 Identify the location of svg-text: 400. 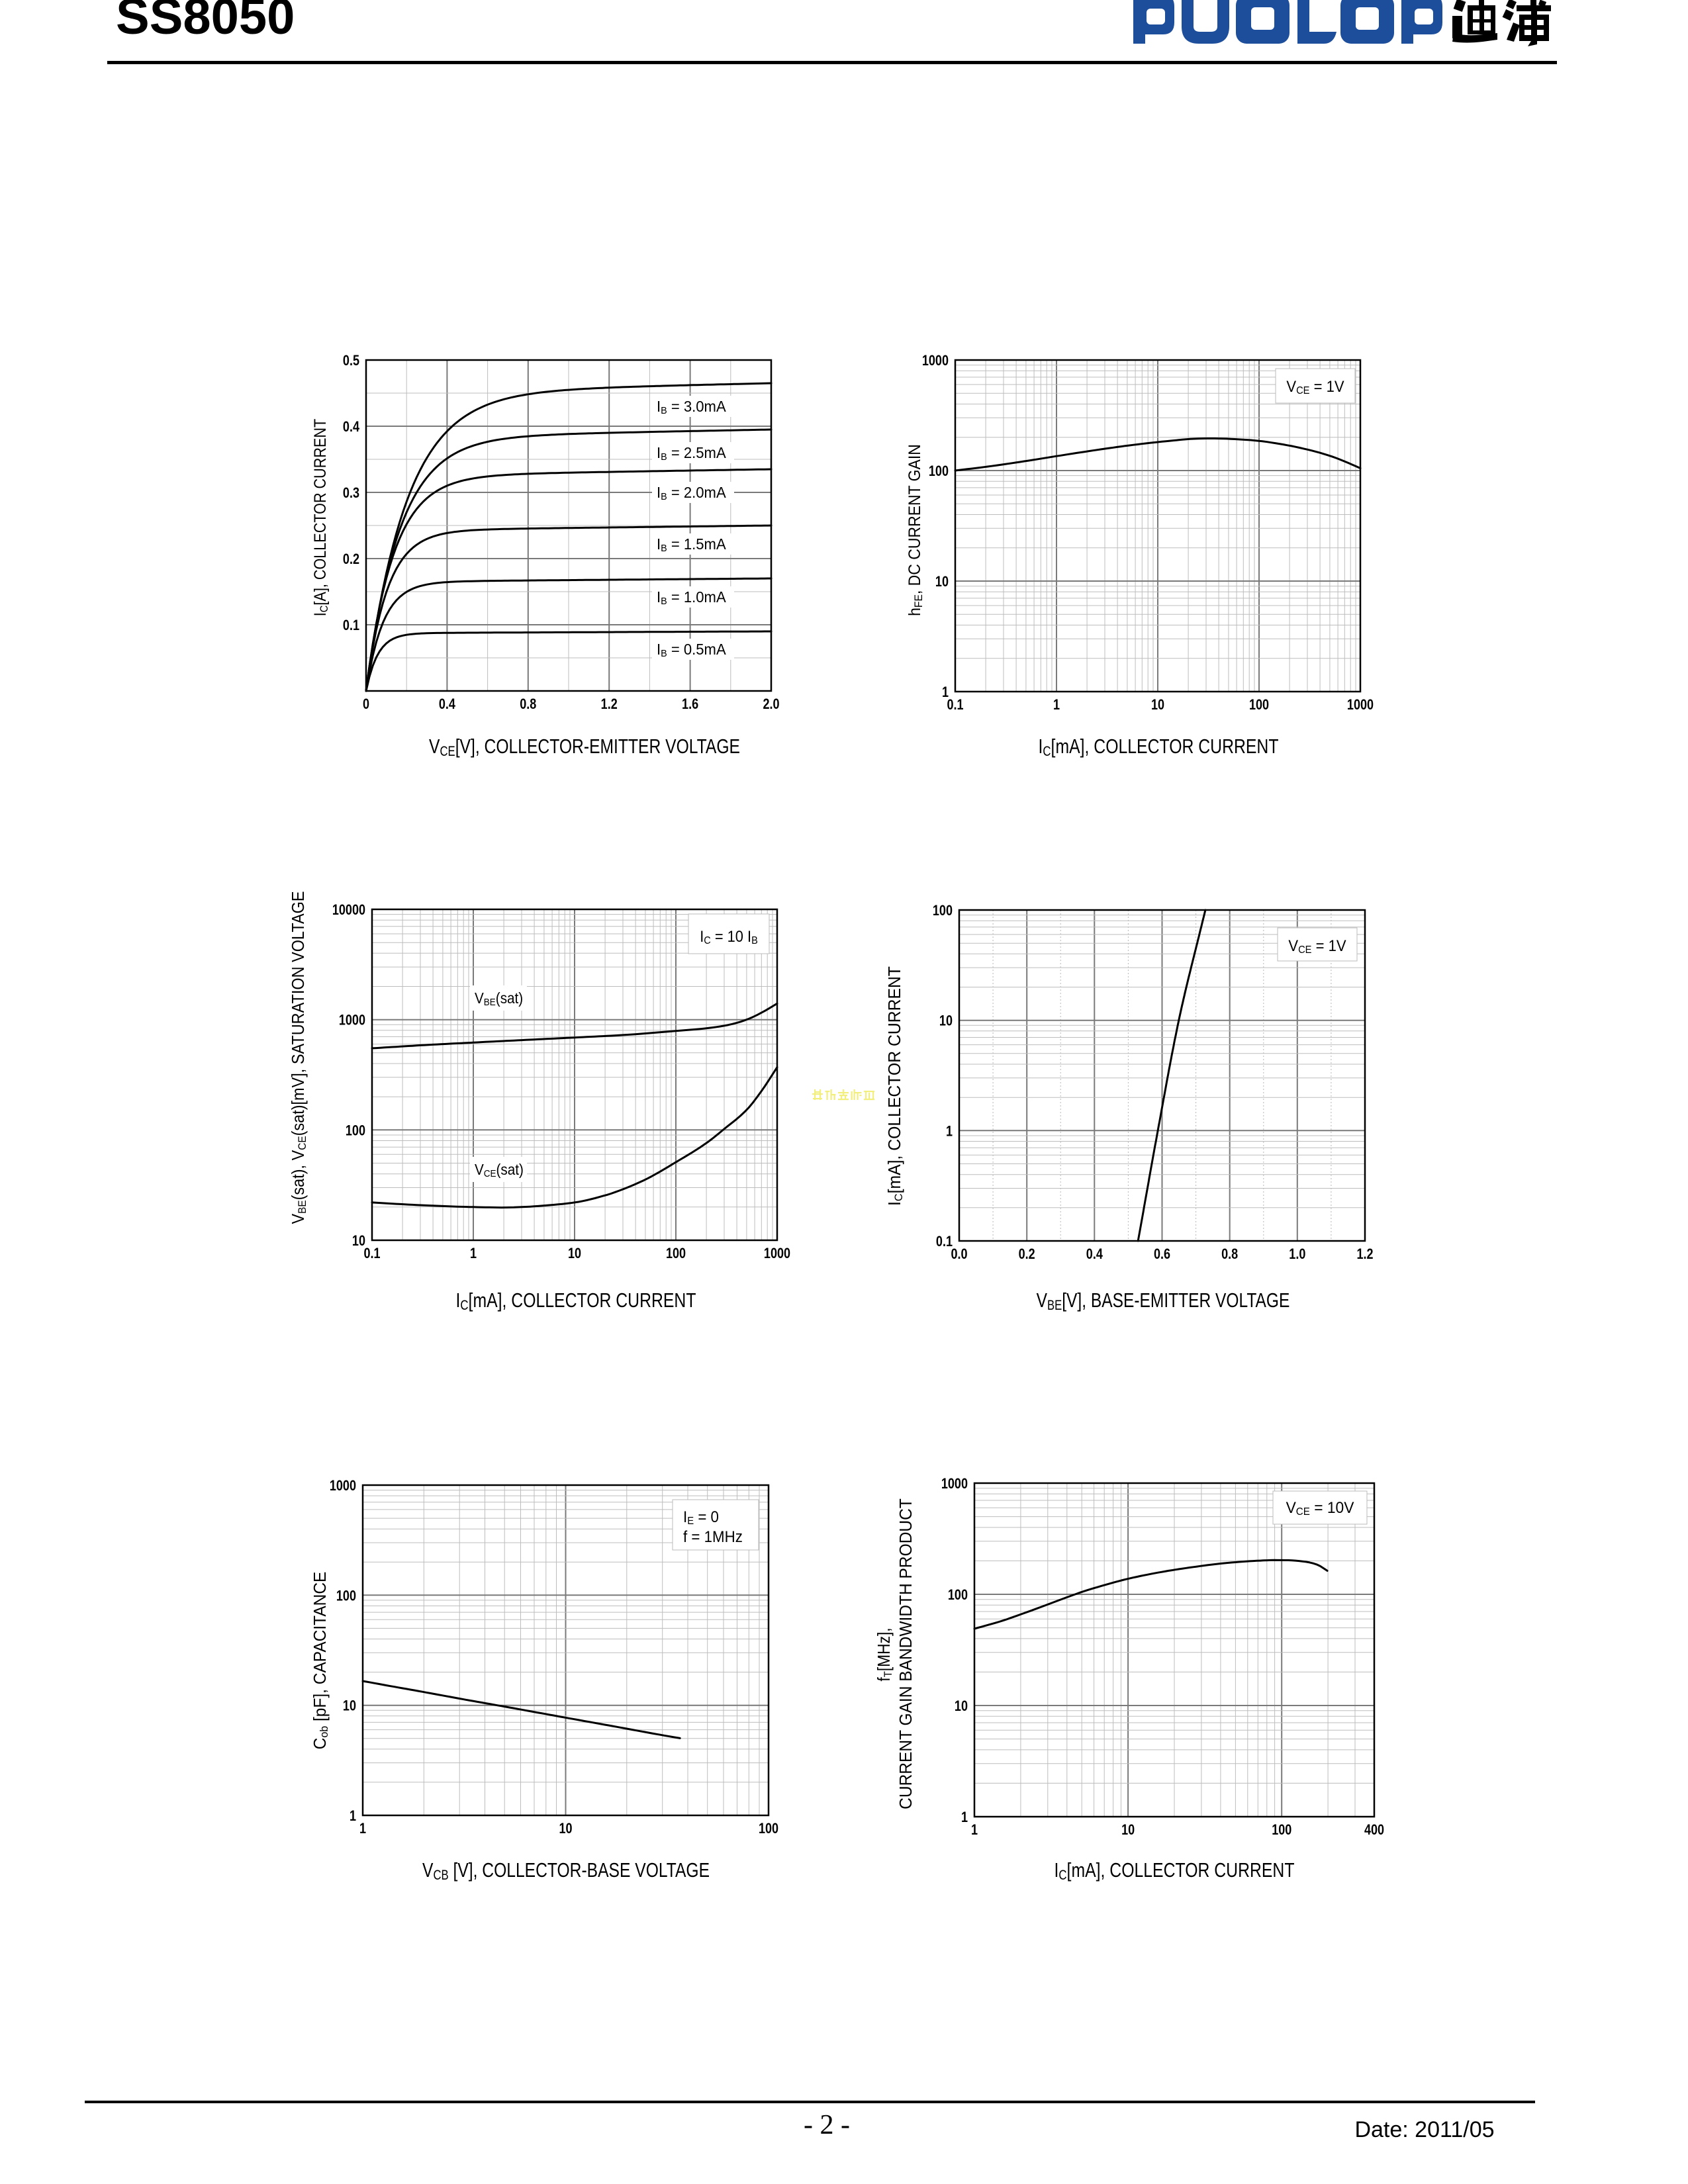
(1374, 1830).